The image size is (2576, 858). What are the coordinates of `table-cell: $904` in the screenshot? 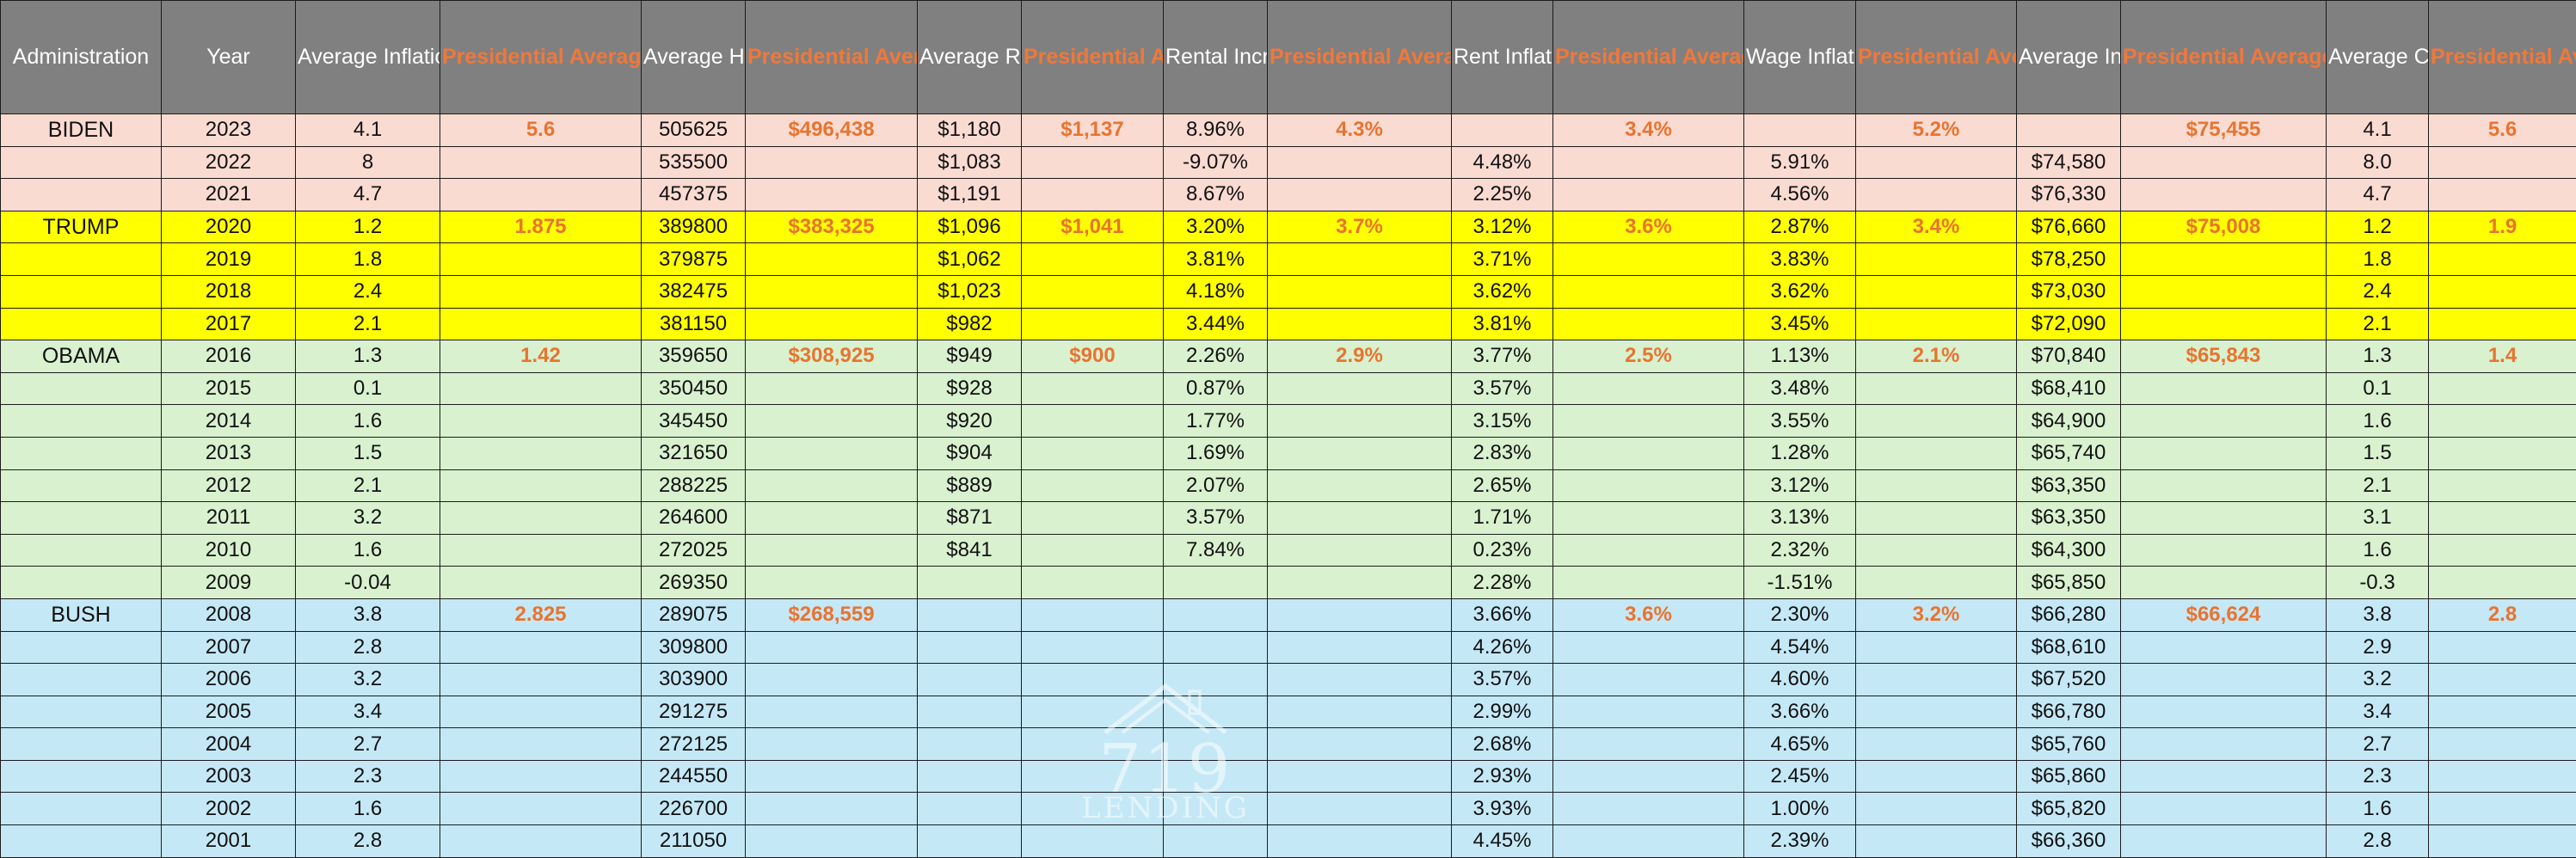 It's located at (970, 453).